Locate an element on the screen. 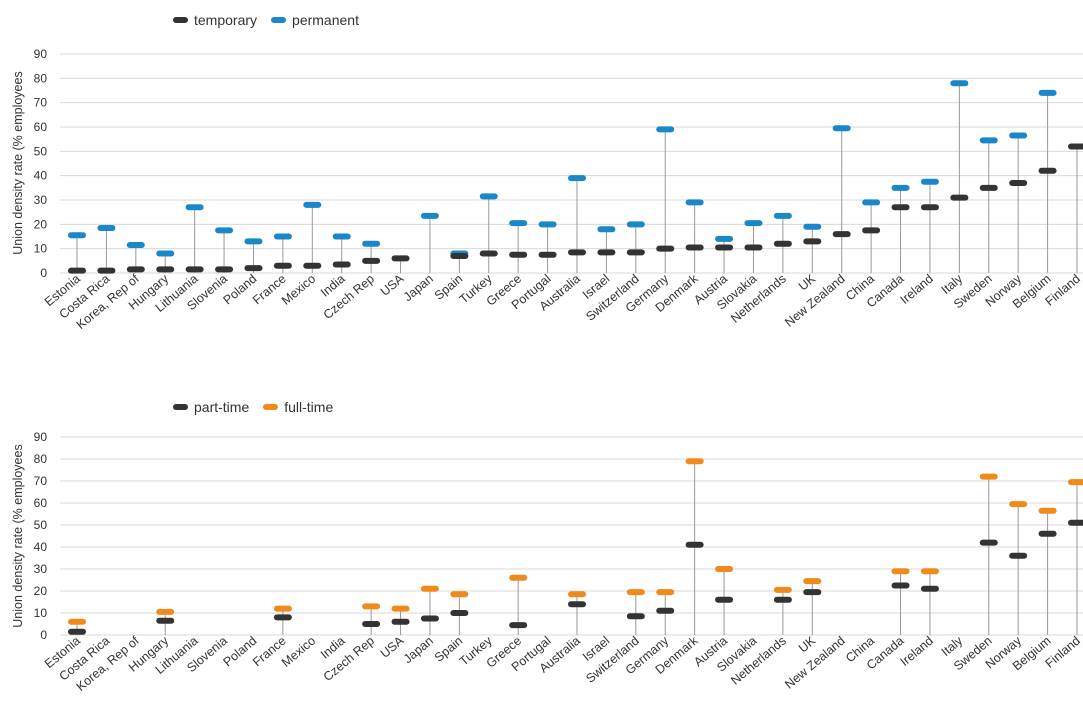 This screenshot has height=709, width=1083. legend-label-part-time: part-time is located at coordinates (222, 407).